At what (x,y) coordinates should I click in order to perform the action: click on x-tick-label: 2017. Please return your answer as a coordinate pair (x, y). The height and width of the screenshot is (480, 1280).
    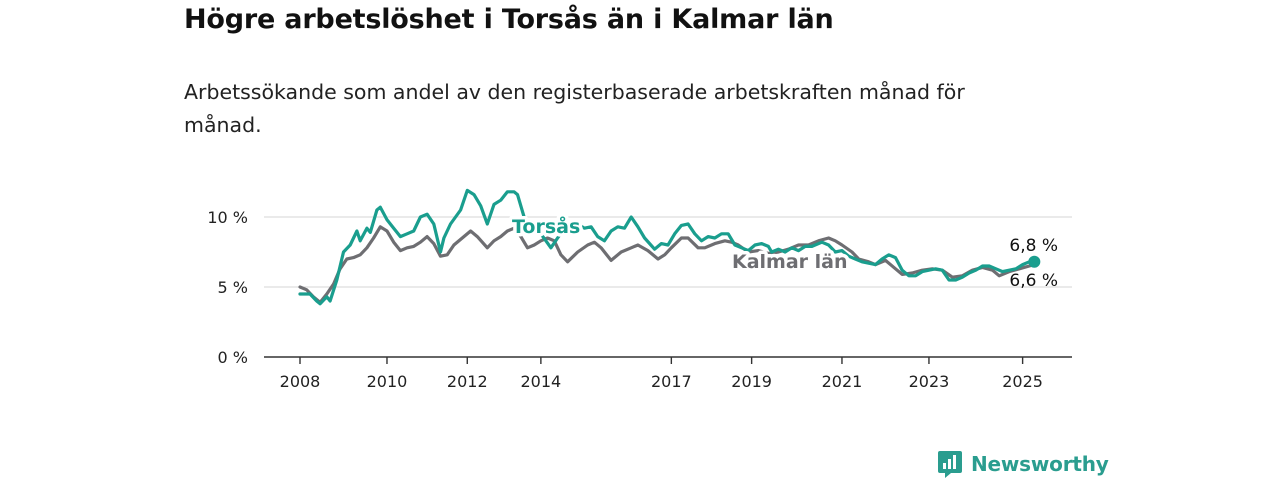
    Looking at the image, I should click on (671, 381).